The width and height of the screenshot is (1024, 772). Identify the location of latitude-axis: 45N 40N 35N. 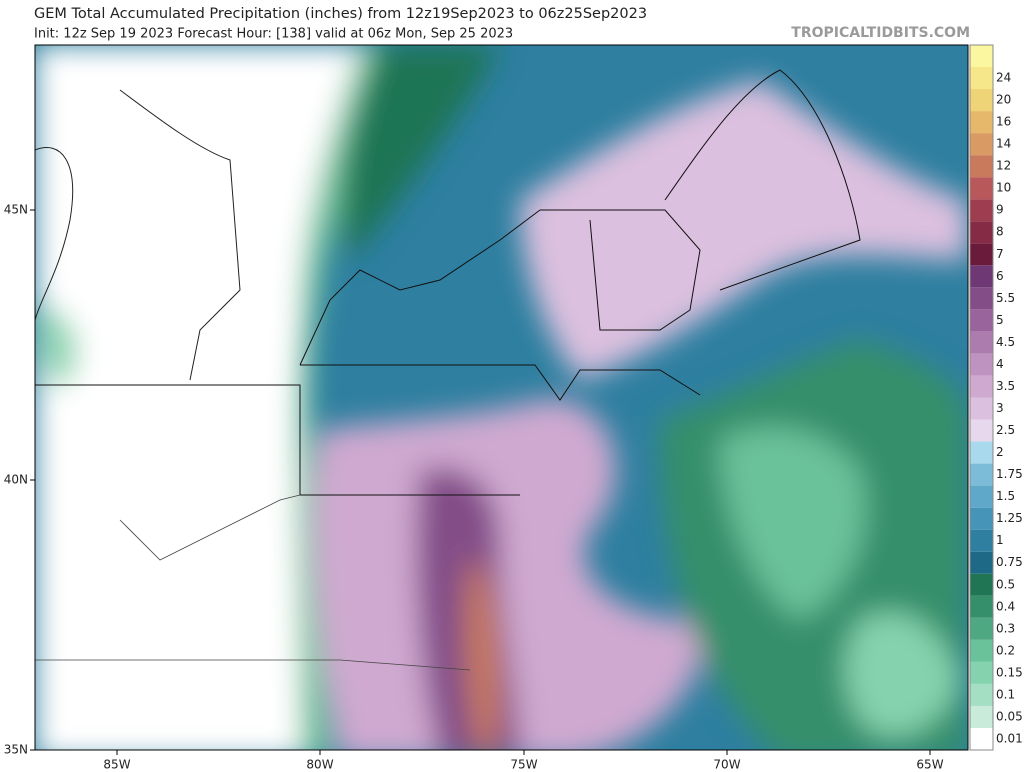
(19, 480).